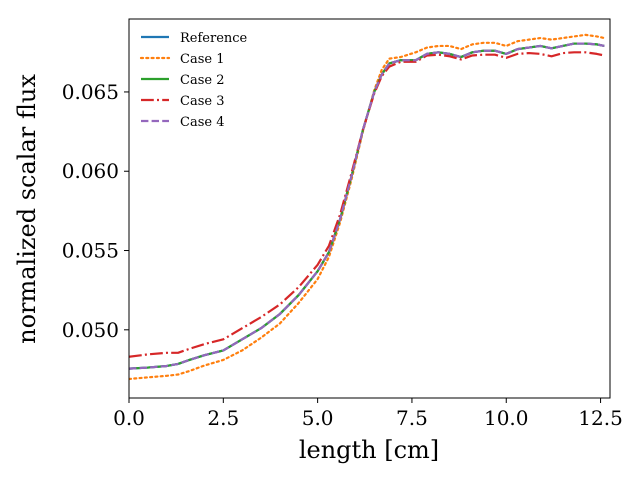  I want to click on legend-label-2: Case 2, so click(202, 80).